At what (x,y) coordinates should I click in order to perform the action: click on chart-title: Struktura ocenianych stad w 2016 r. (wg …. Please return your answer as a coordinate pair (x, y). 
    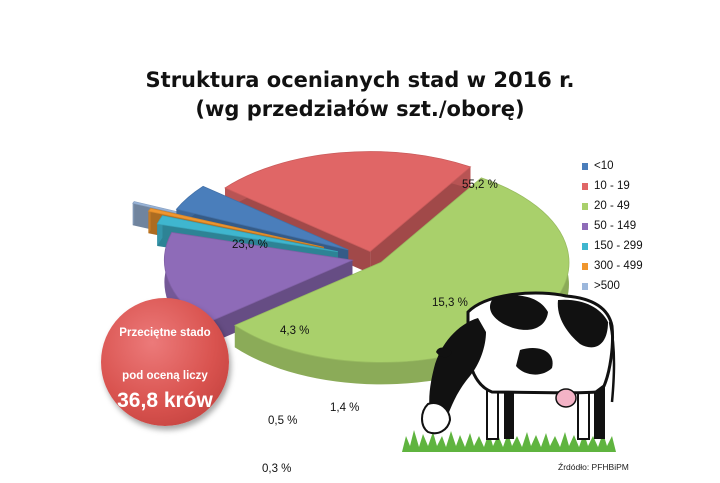
    Looking at the image, I should click on (360, 95).